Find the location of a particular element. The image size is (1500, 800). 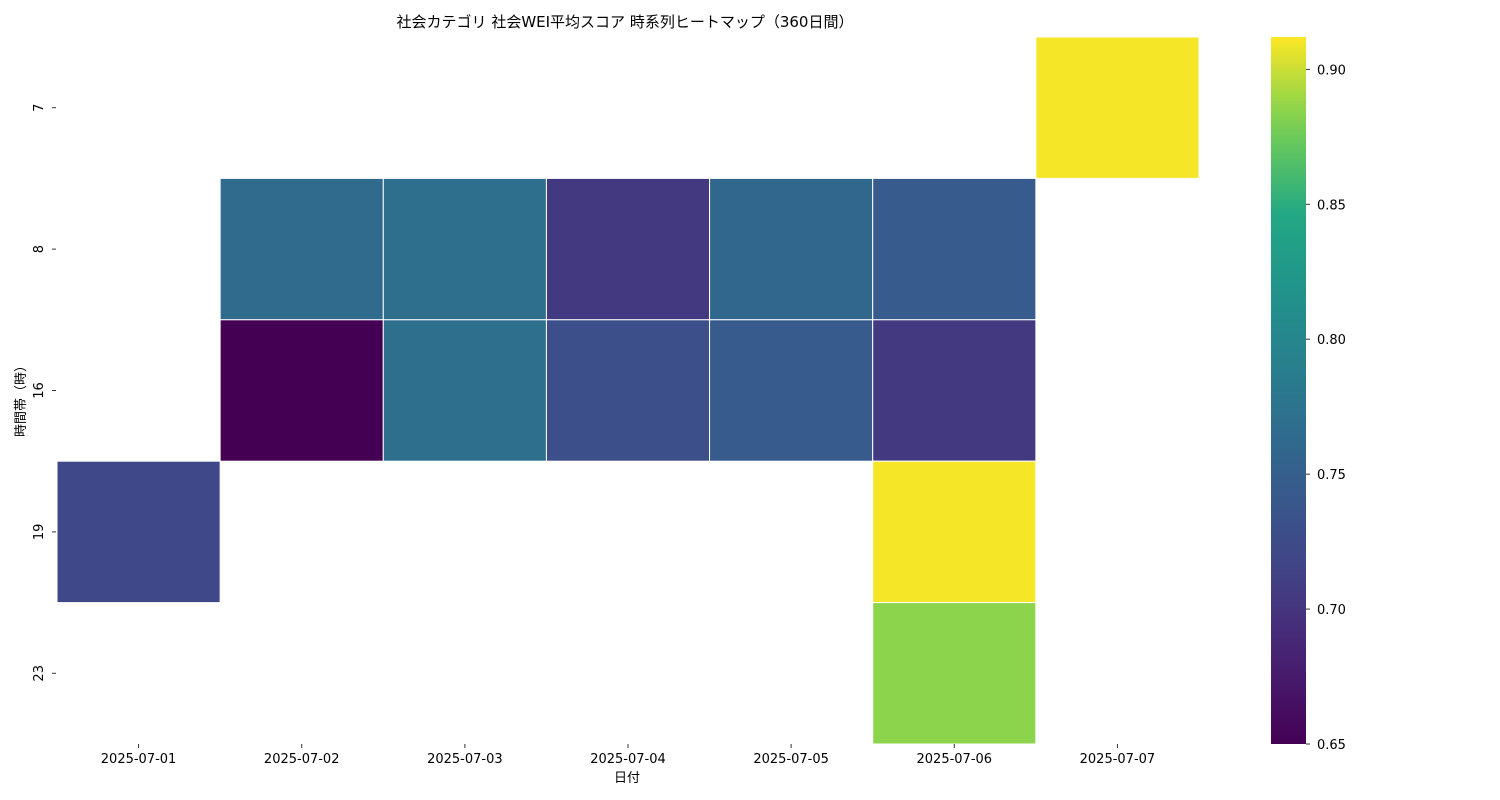

y-axis-label: 時間帯（時） is located at coordinates (21, 398).